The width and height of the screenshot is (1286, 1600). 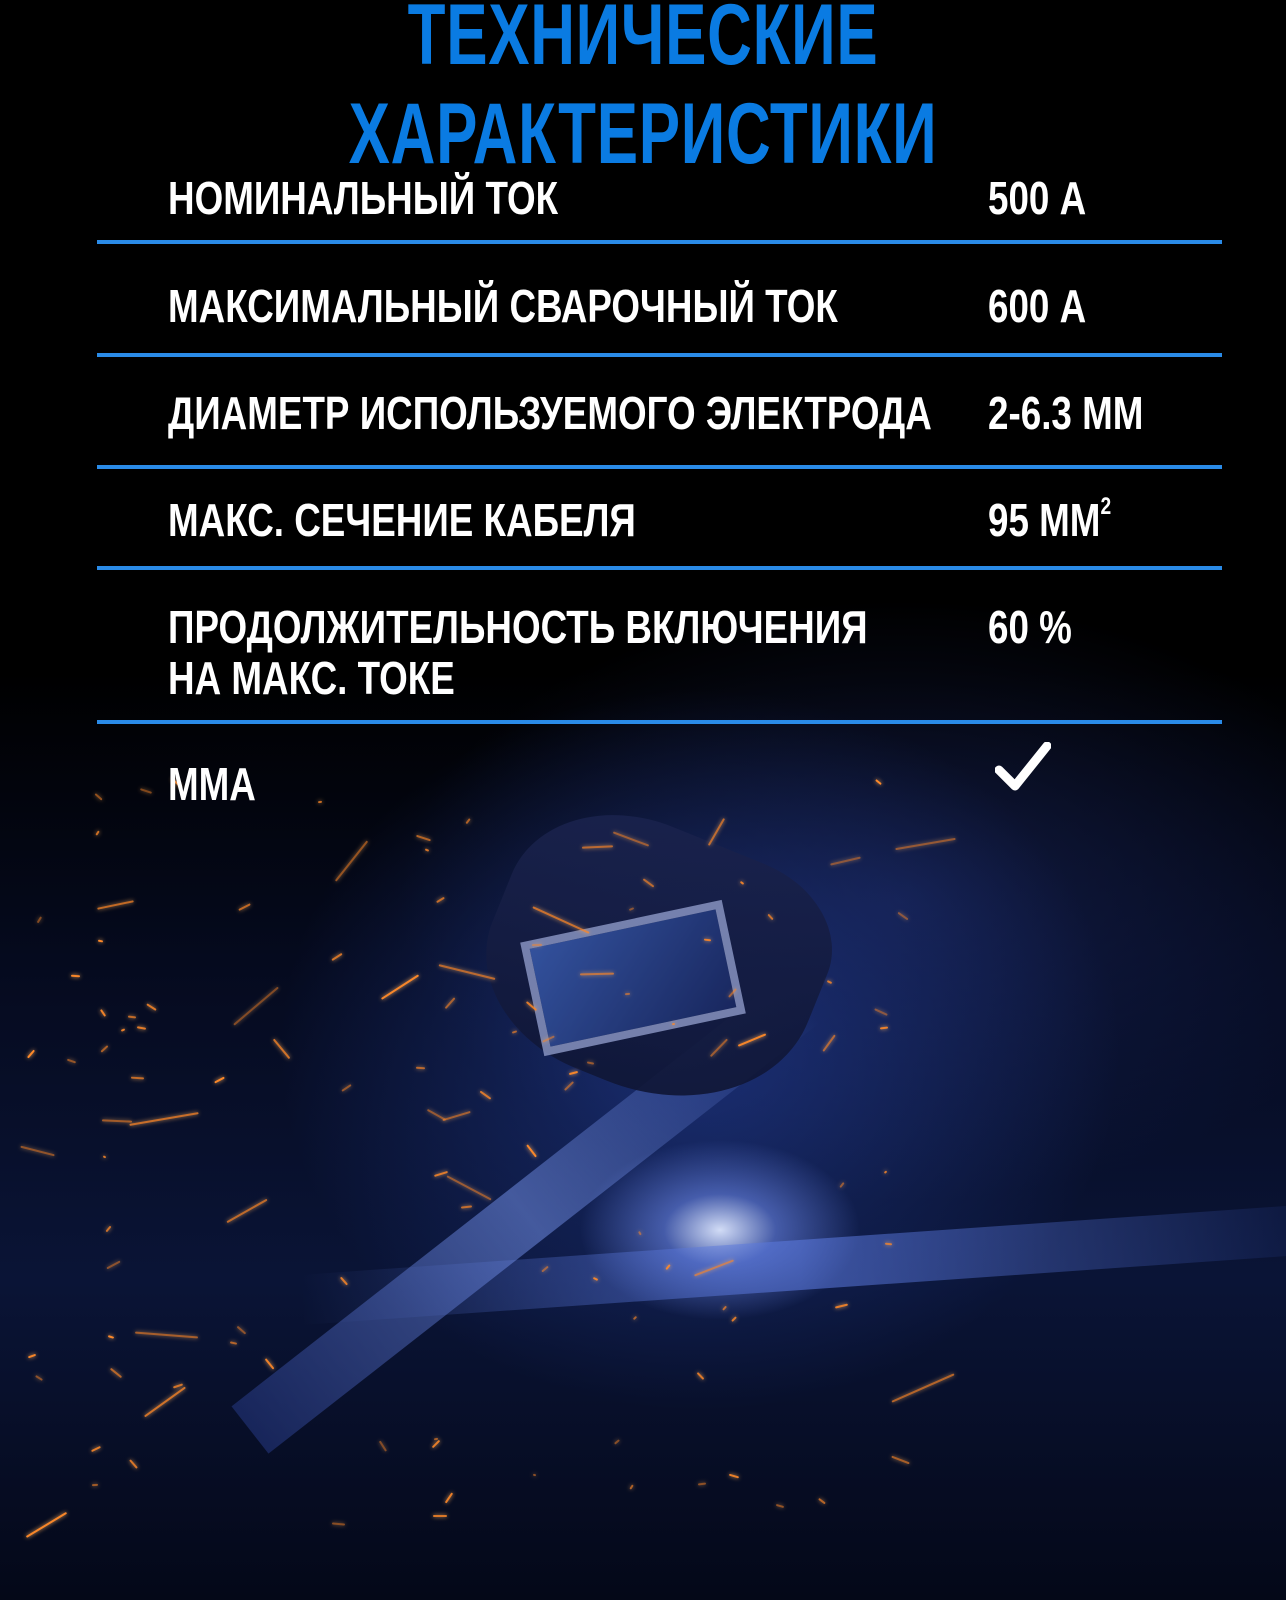 I want to click on spec-value: 60 %, so click(x=1030, y=627).